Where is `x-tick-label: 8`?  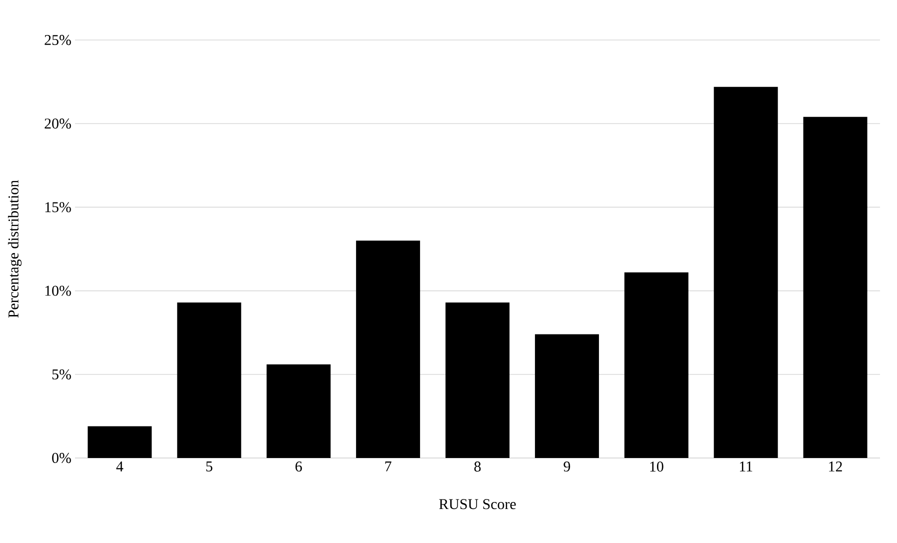 x-tick-label: 8 is located at coordinates (477, 467).